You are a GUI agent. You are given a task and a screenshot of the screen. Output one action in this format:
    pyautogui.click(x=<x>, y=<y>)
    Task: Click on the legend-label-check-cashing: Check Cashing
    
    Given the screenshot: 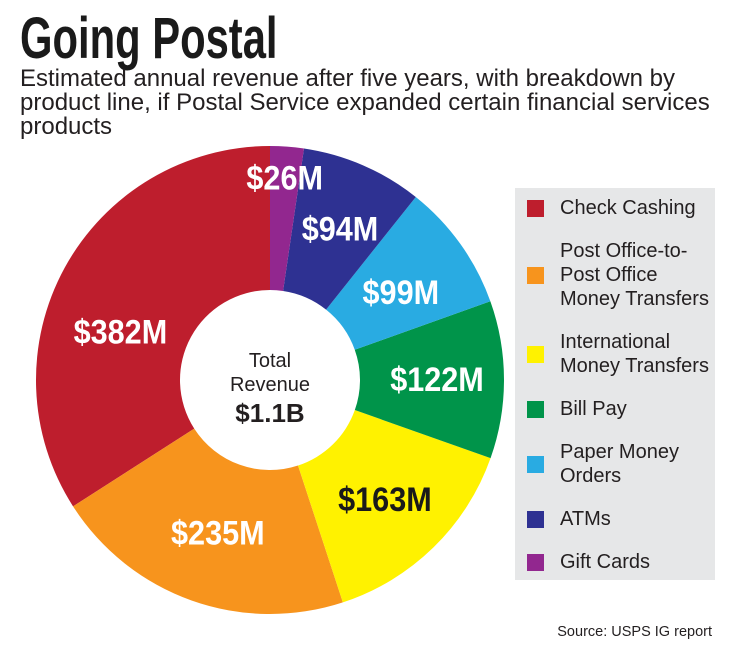 What is the action you would take?
    pyautogui.click(x=628, y=208)
    